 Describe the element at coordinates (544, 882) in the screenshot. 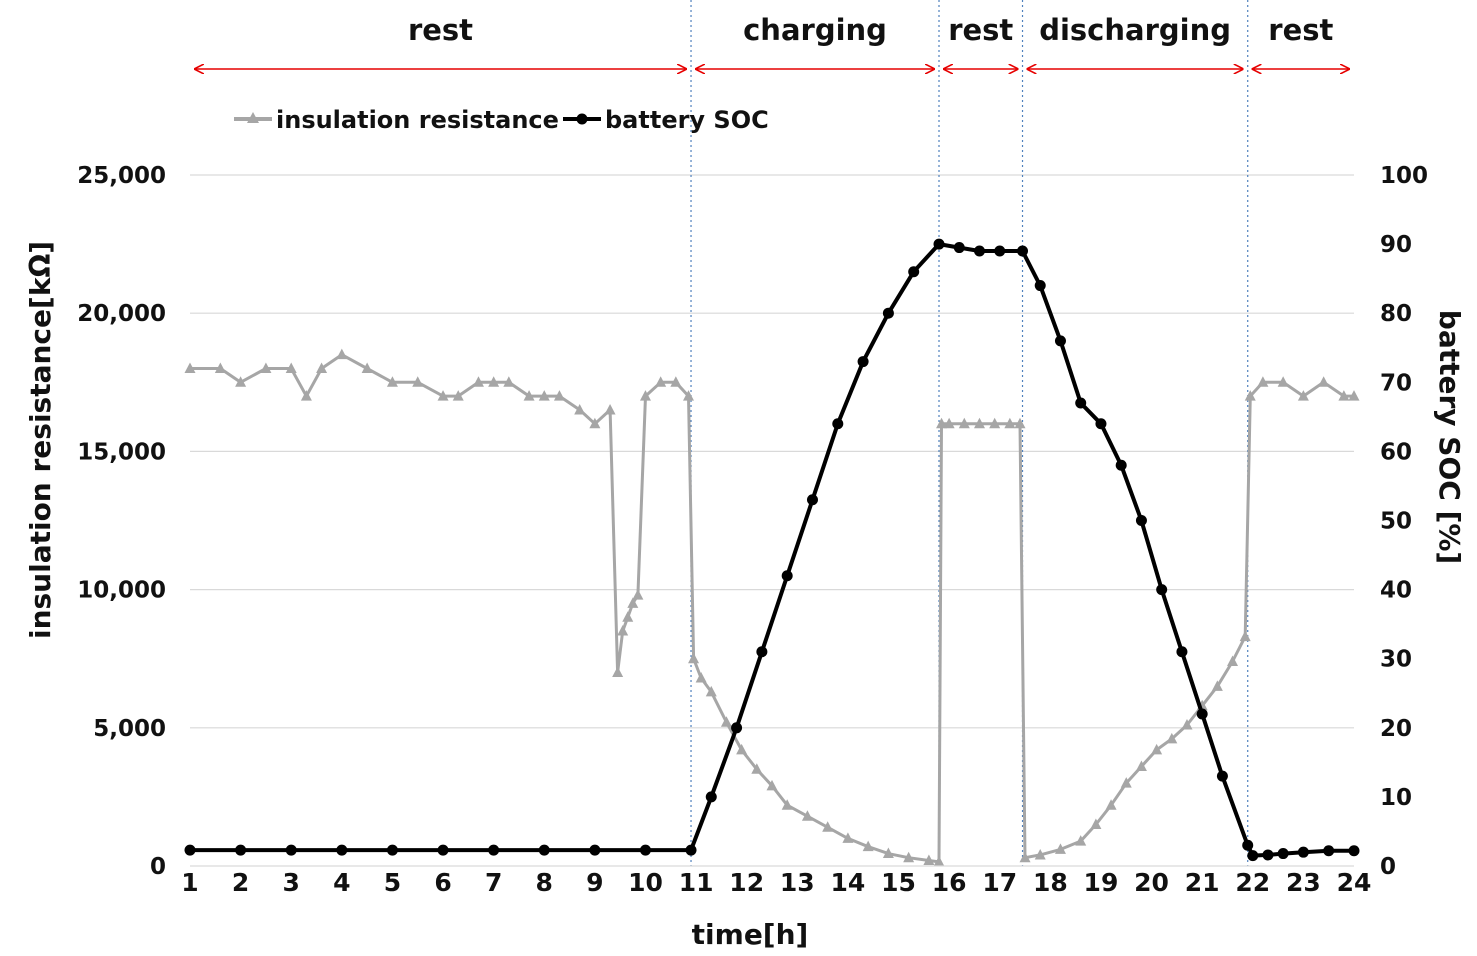

I see `x-tick-label: 8` at that location.